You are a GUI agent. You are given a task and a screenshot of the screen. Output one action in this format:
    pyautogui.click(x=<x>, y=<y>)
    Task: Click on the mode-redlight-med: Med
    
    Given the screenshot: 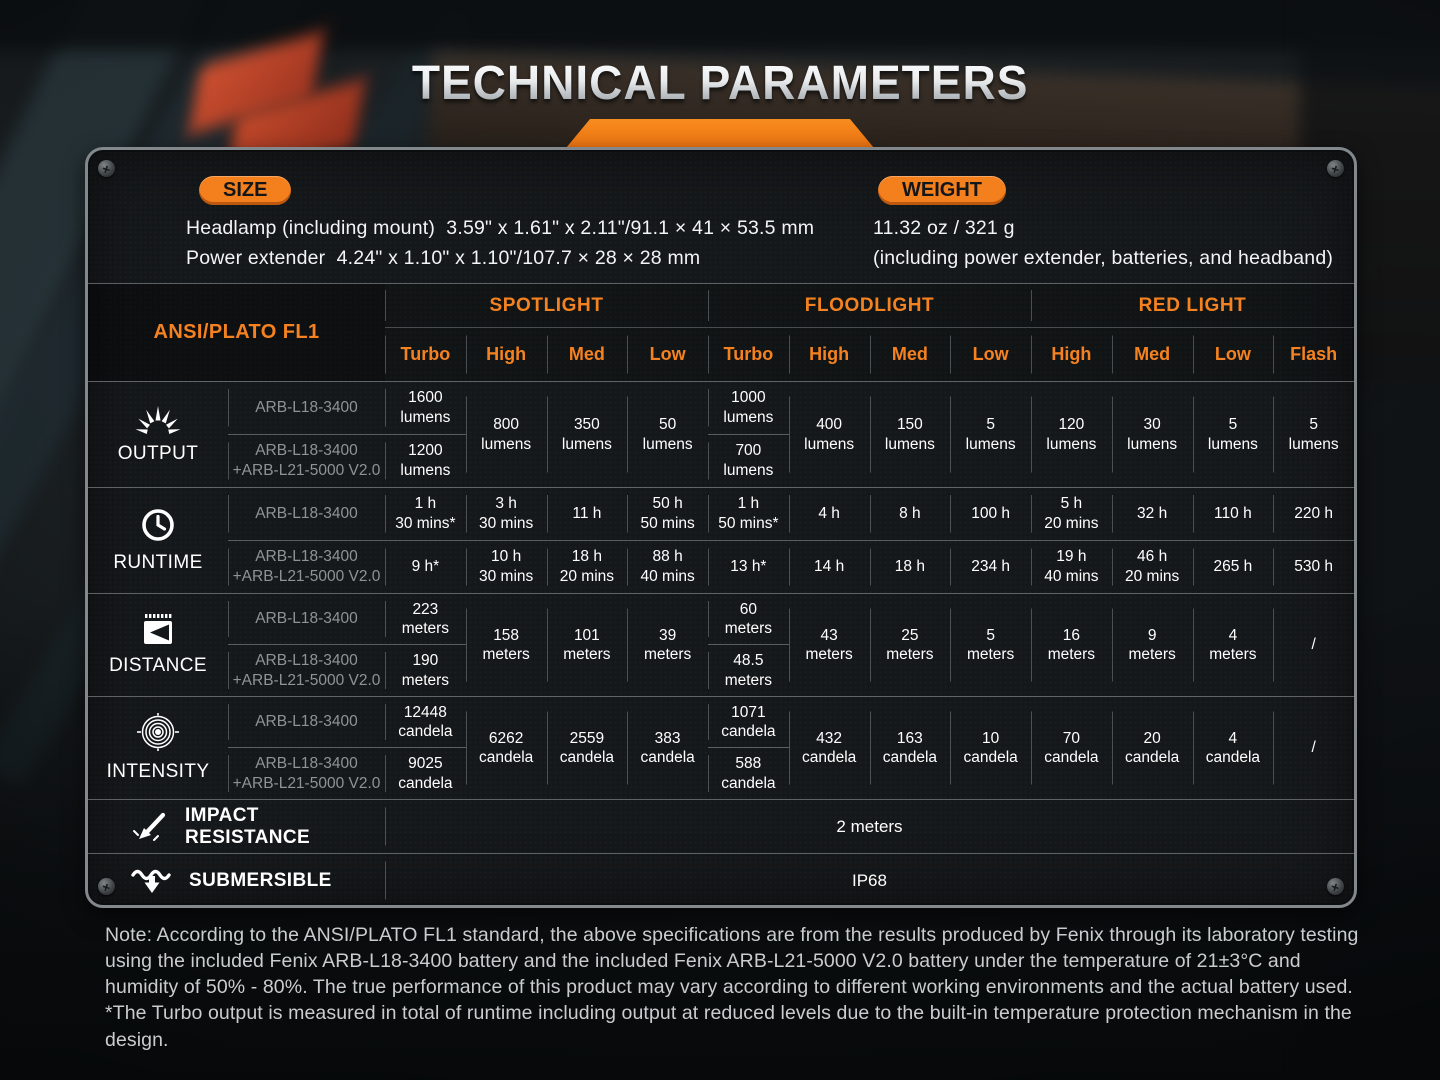 What is the action you would take?
    pyautogui.click(x=1152, y=354)
    